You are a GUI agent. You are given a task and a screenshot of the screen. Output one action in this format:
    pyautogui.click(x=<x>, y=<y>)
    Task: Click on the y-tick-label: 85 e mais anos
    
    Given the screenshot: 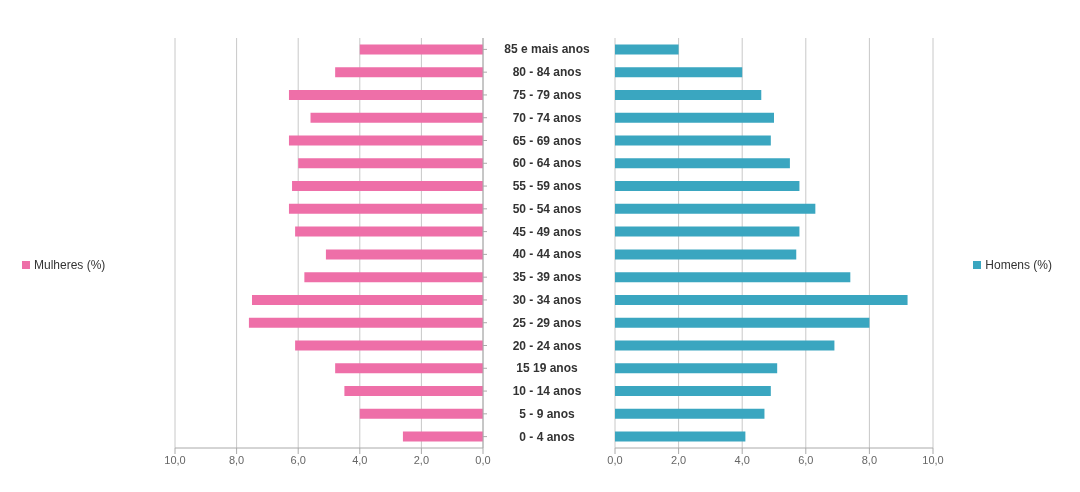 What is the action you would take?
    pyautogui.click(x=547, y=49)
    